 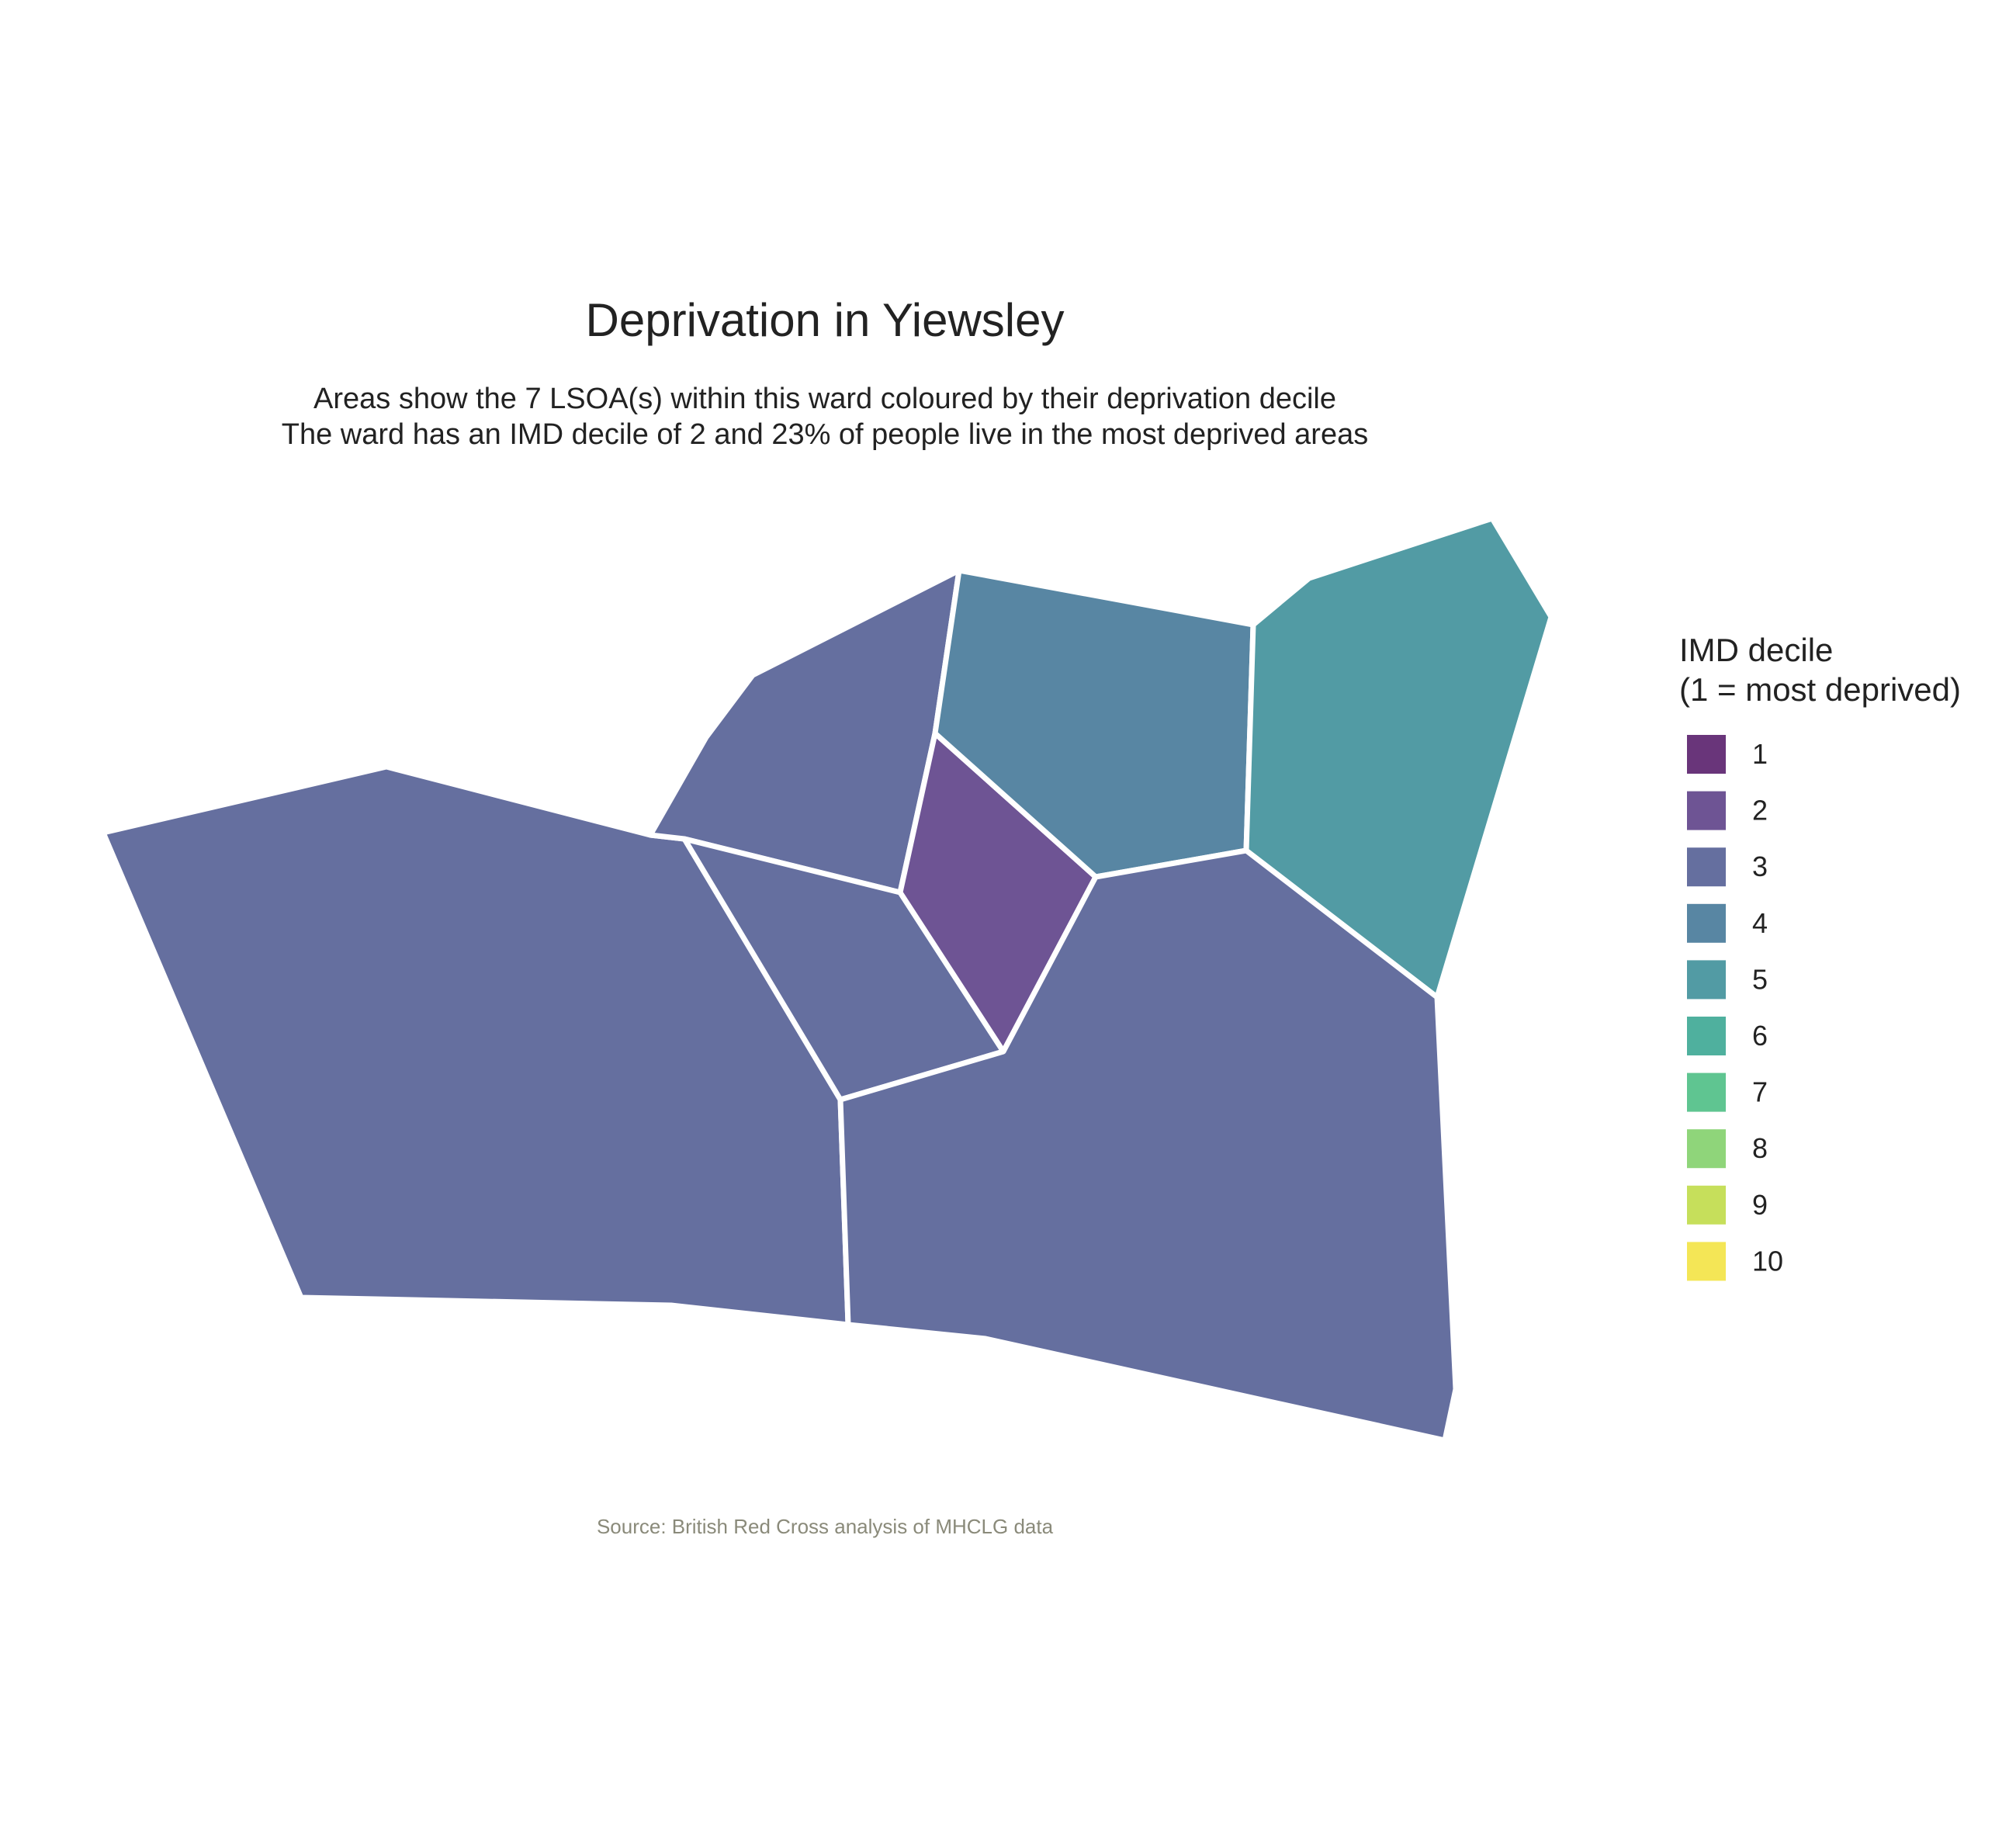 What do you see at coordinates (1768, 1261) in the screenshot?
I see `legend-label-10: 10` at bounding box center [1768, 1261].